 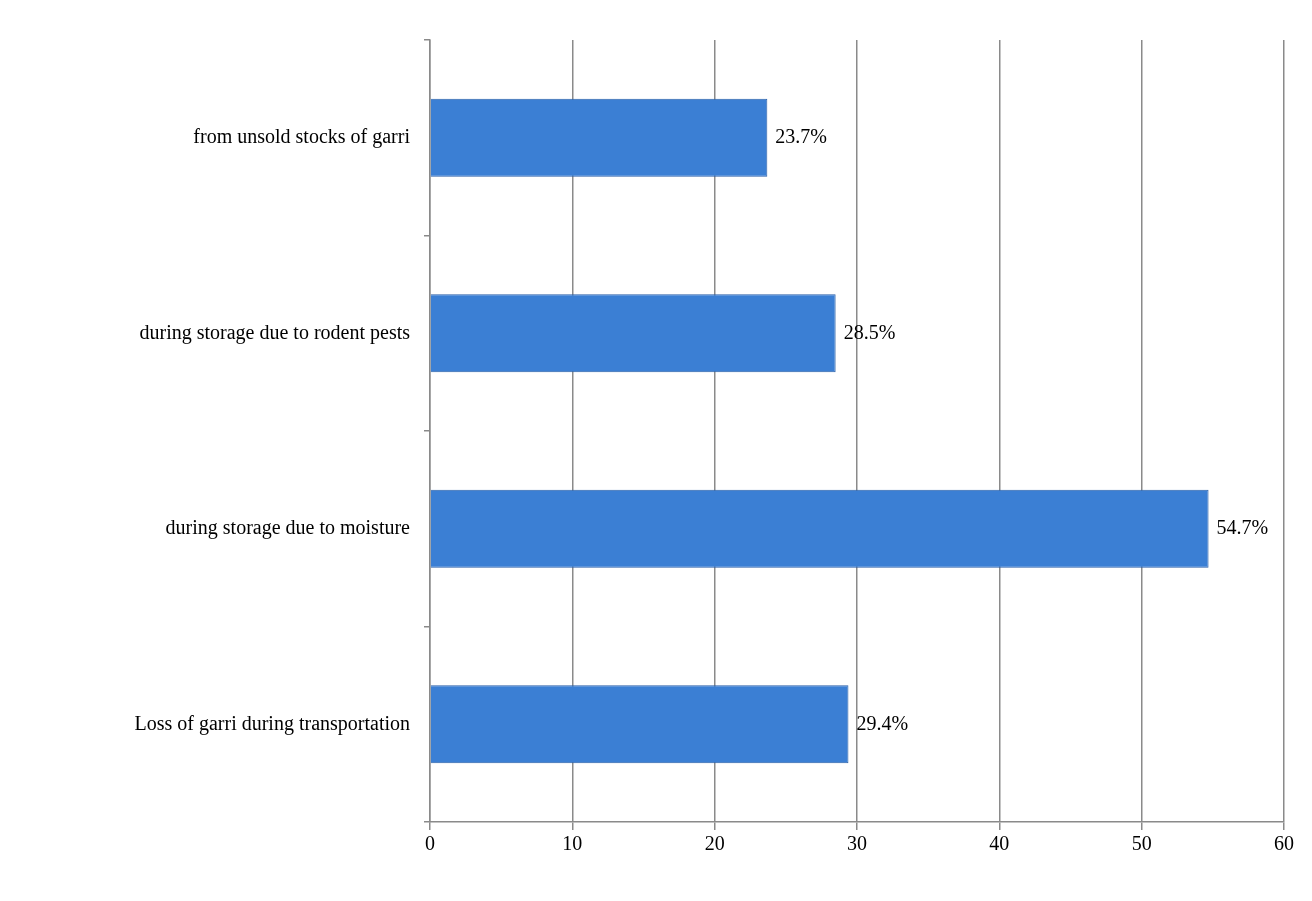 I want to click on x-tick-label: 30, so click(x=857, y=843).